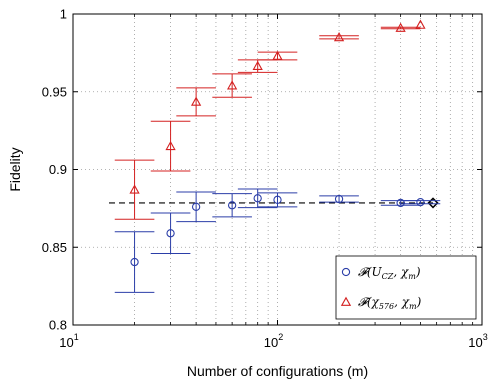  I want to click on y-tick-label: 0.95, so click(54, 91).